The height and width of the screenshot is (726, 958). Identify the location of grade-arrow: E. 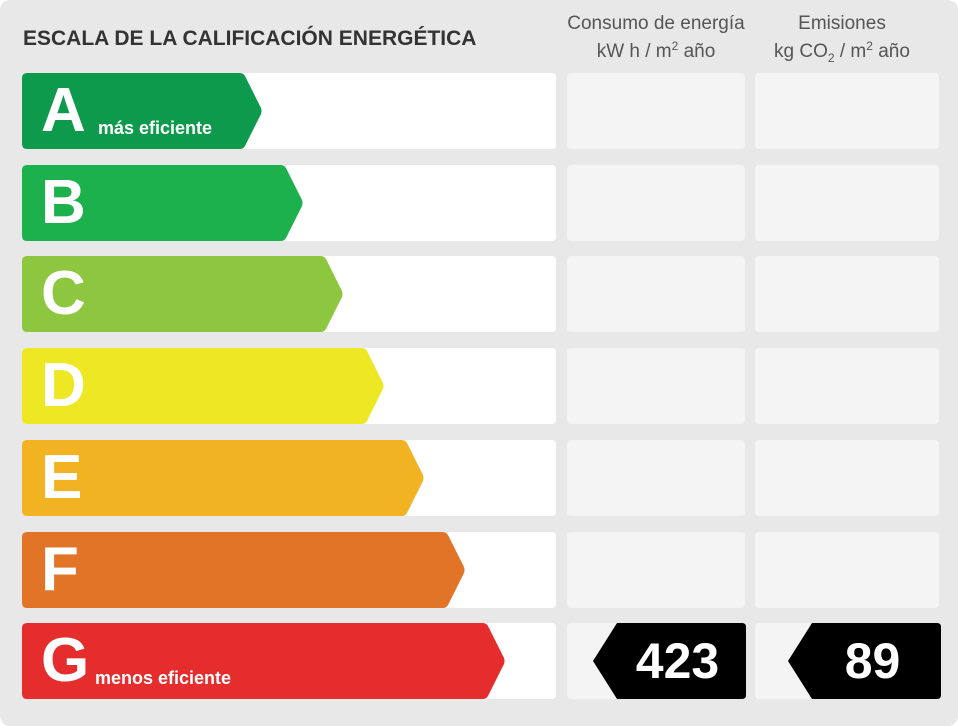
(223, 478).